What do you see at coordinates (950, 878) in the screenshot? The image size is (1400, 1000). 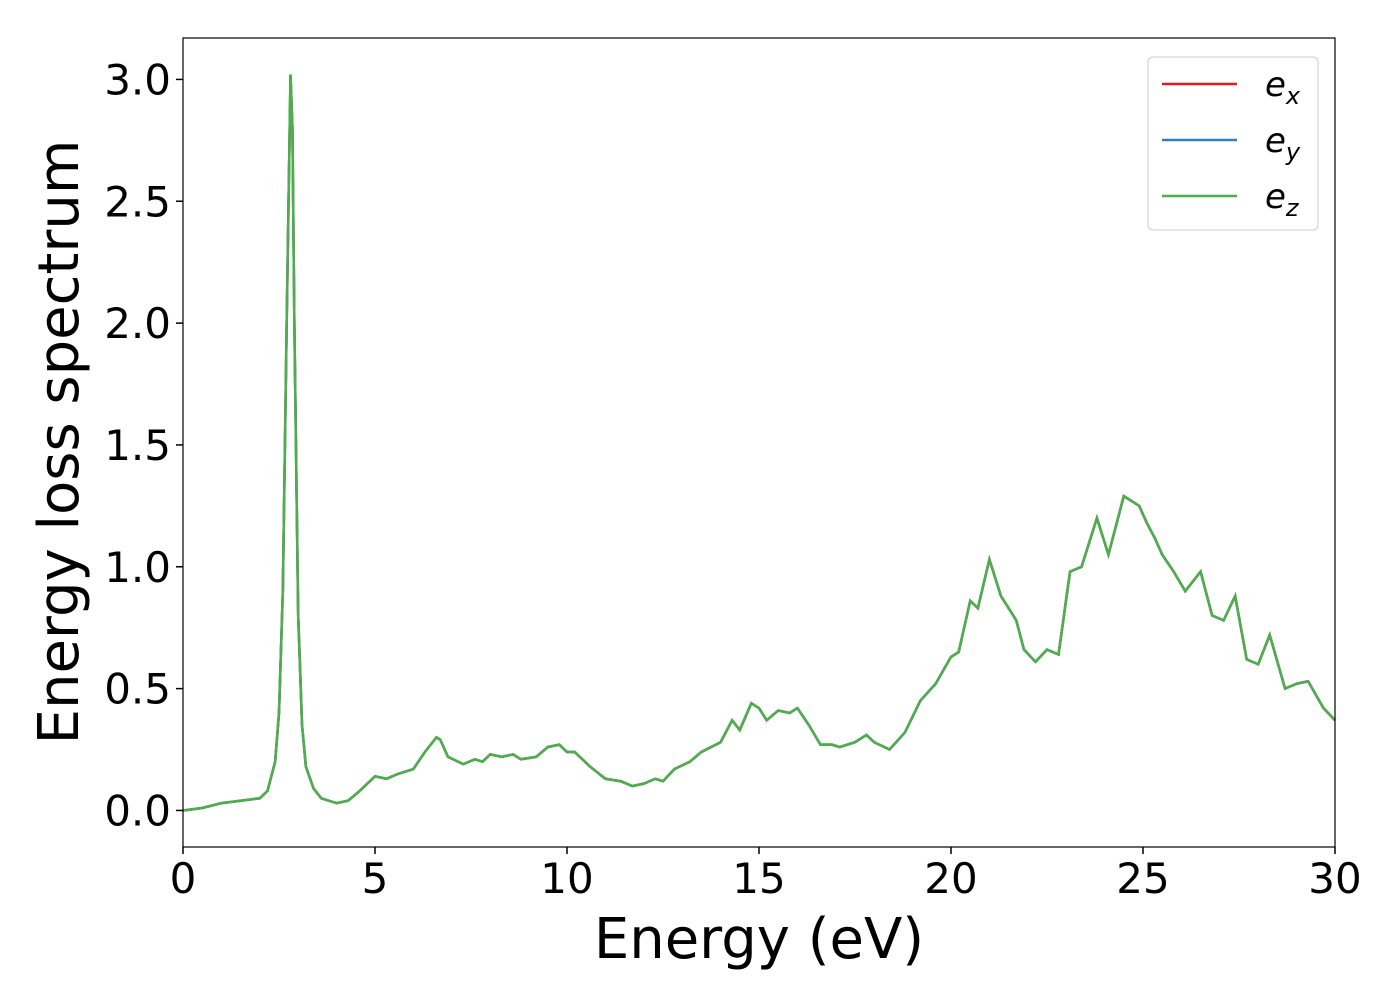 I see `x-tick-label: 20` at bounding box center [950, 878].